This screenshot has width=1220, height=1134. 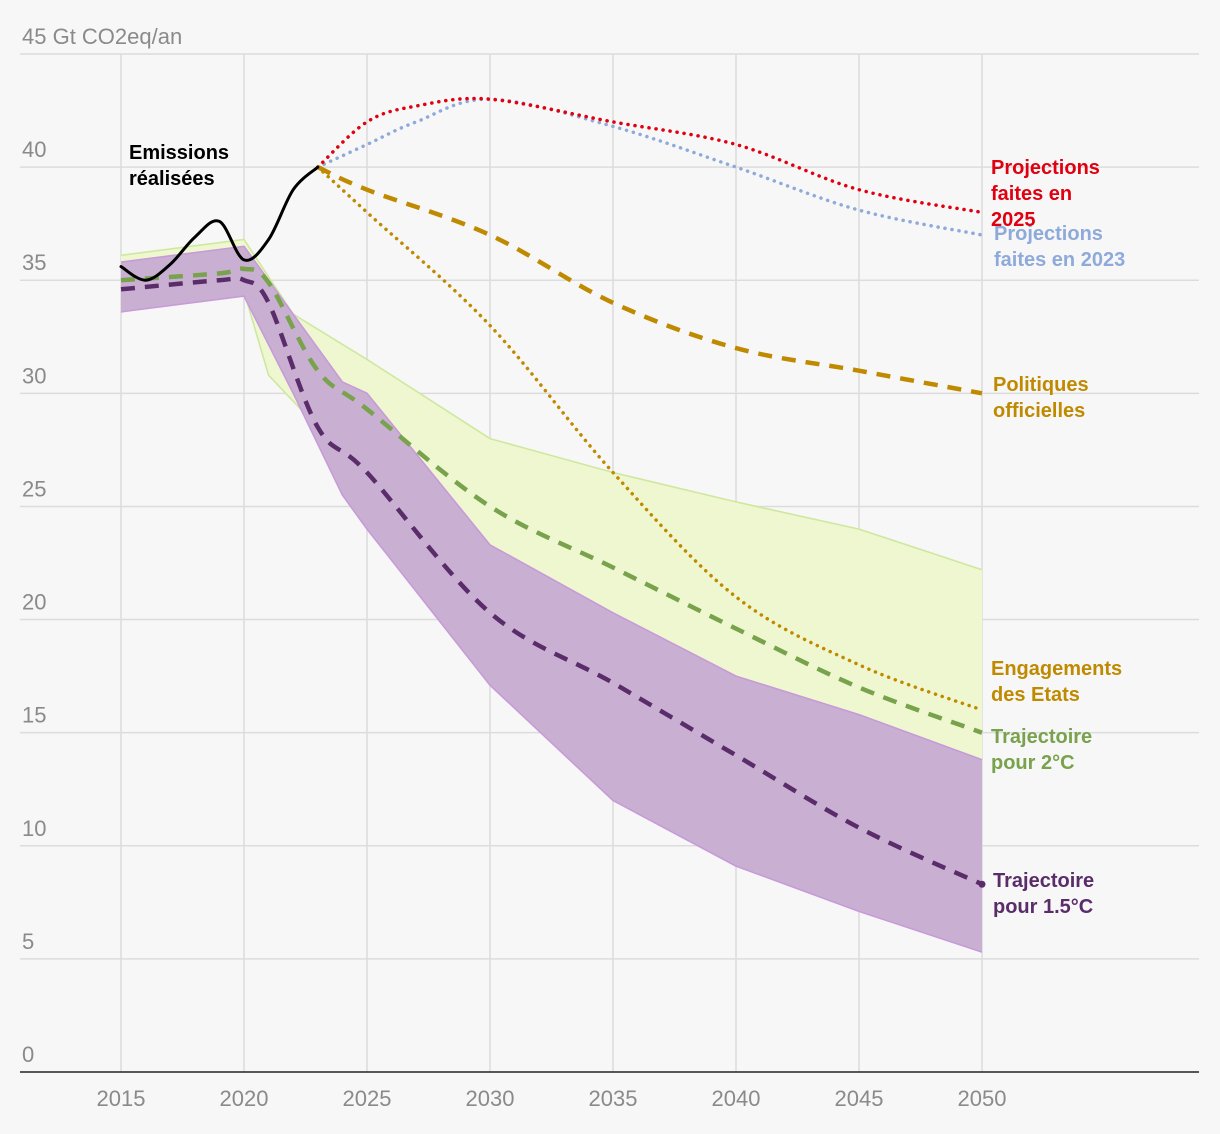 I want to click on series-label-line: Engagements, so click(x=1056, y=669).